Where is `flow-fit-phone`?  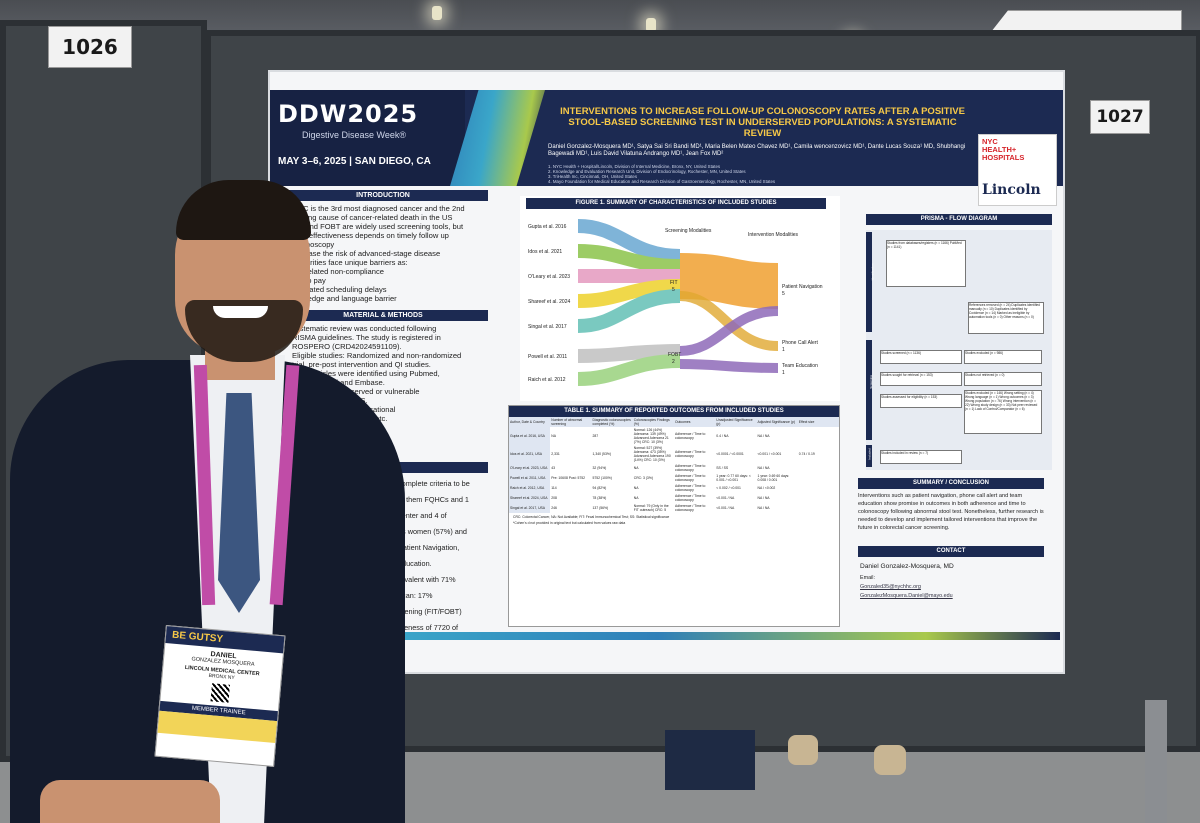 flow-fit-phone is located at coordinates (729, 321).